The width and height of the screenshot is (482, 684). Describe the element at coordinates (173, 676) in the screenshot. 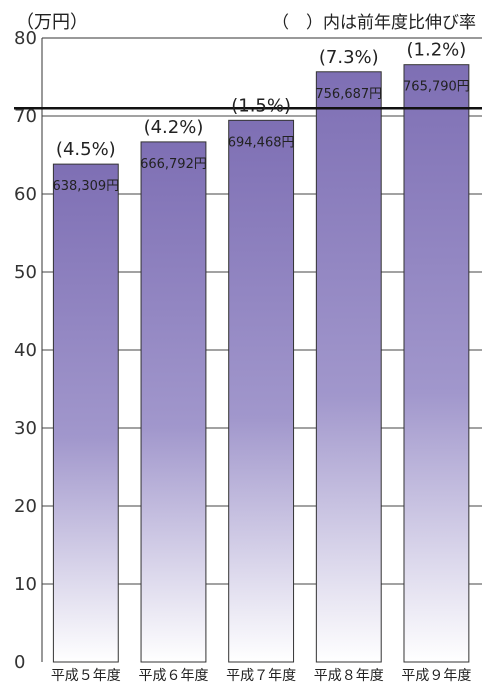

I see `category-label: 平成６年度` at that location.